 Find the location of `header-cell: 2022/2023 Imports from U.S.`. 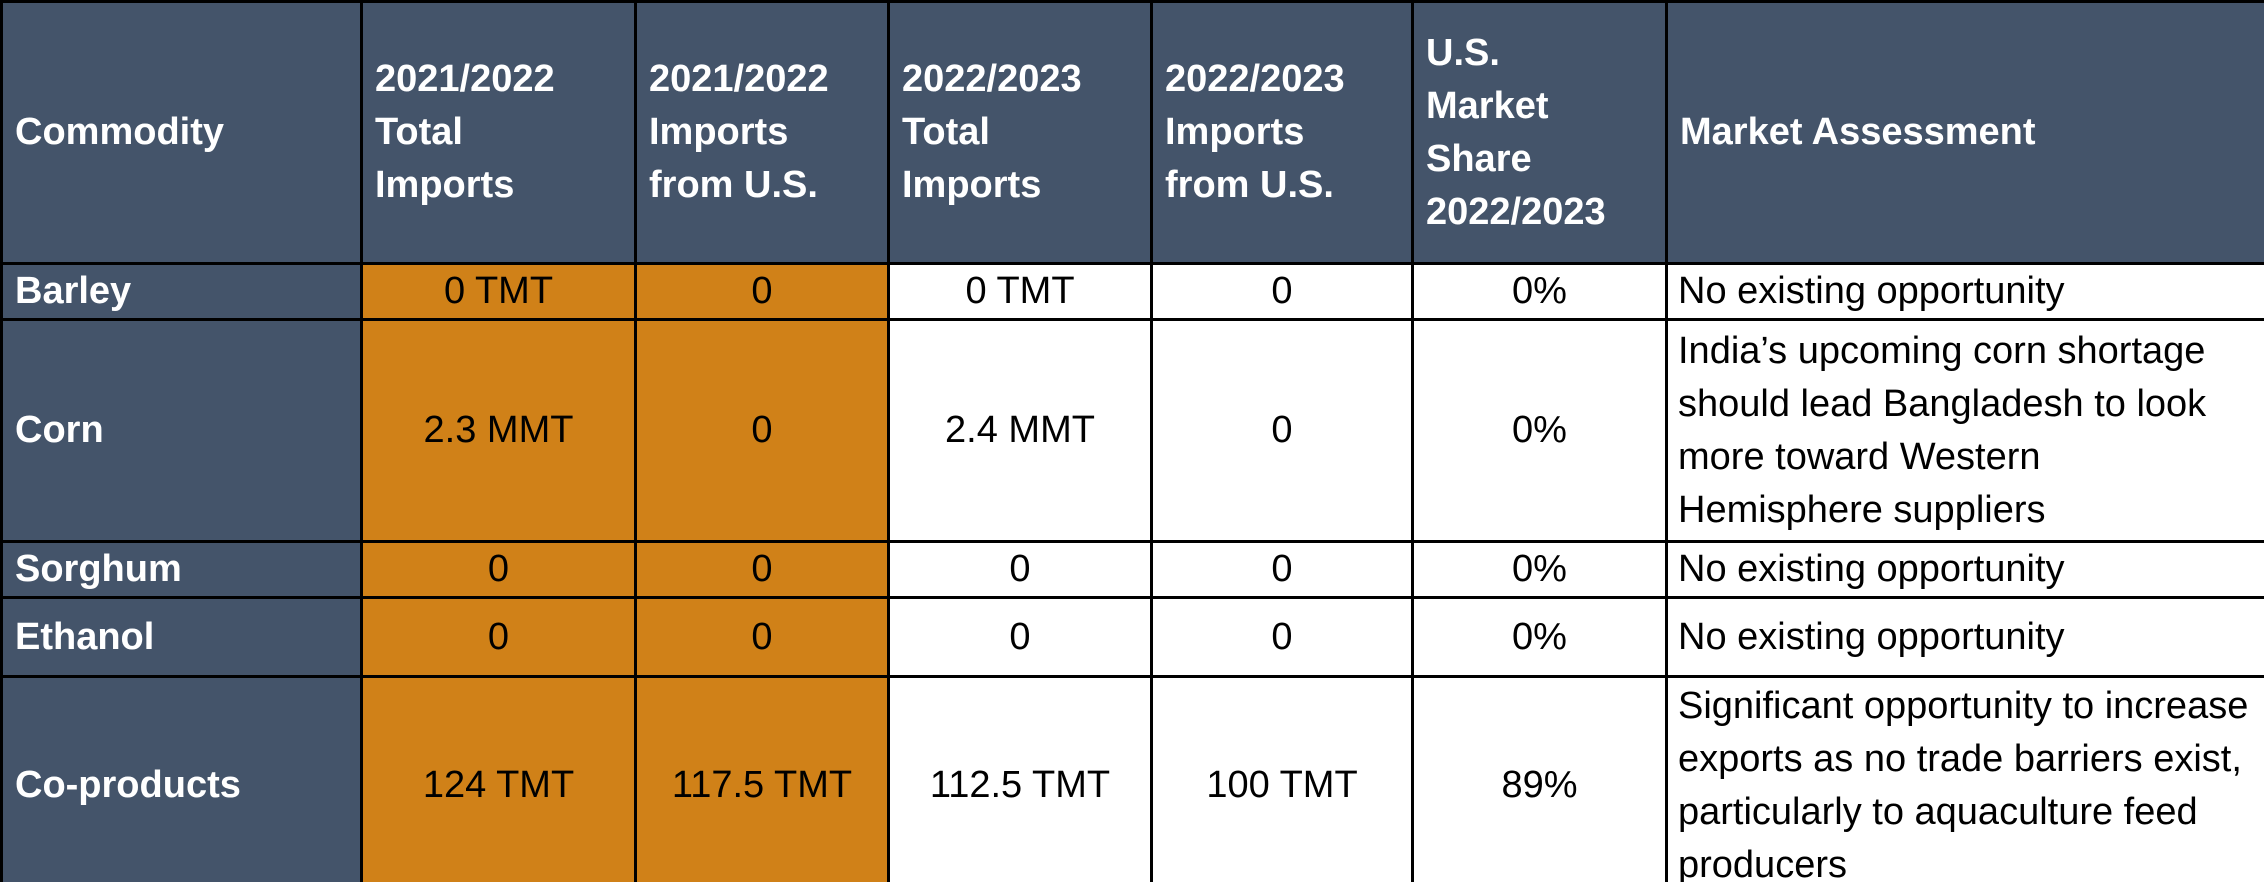

header-cell: 2022/2023 Imports from U.S. is located at coordinates (1282, 132).